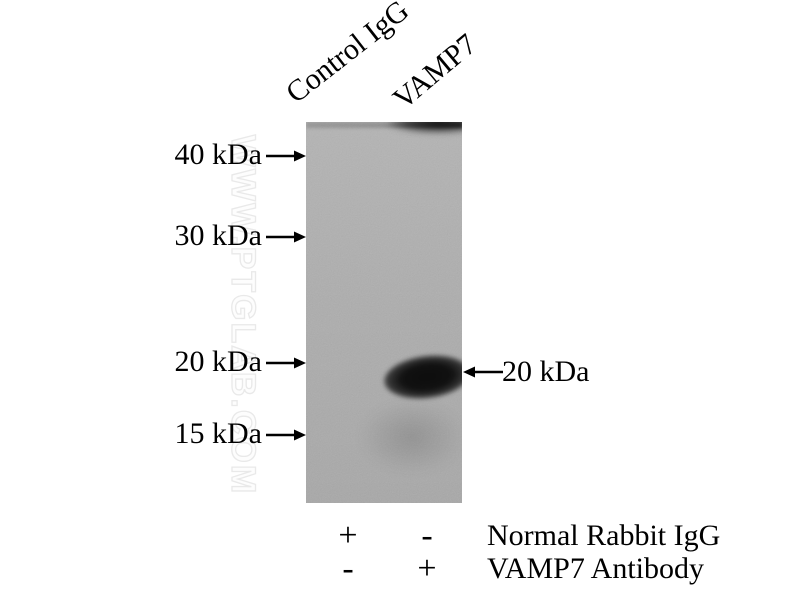 This screenshot has height=600, width=800. Describe the element at coordinates (546, 371) in the screenshot. I see `band-annotation: 20 kDa` at that location.